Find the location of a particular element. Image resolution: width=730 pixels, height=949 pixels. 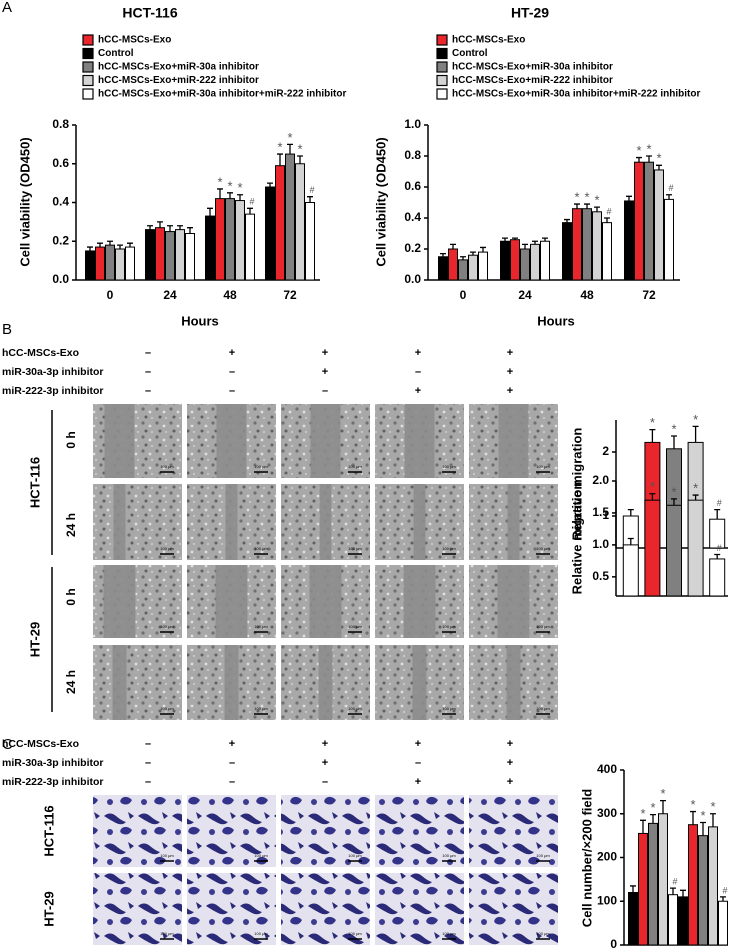

y-tick-label: 1.0 is located at coordinates (600, 544).